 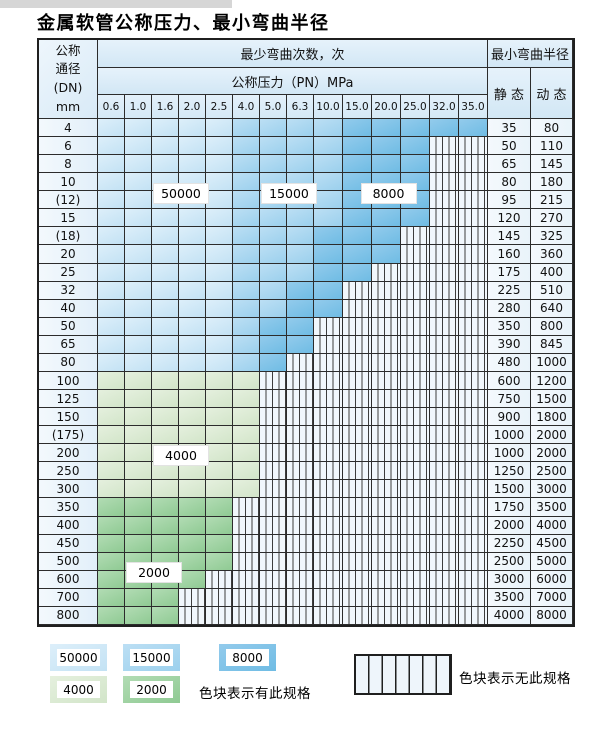 What do you see at coordinates (68, 236) in the screenshot?
I see `dn-cell: (18)` at bounding box center [68, 236].